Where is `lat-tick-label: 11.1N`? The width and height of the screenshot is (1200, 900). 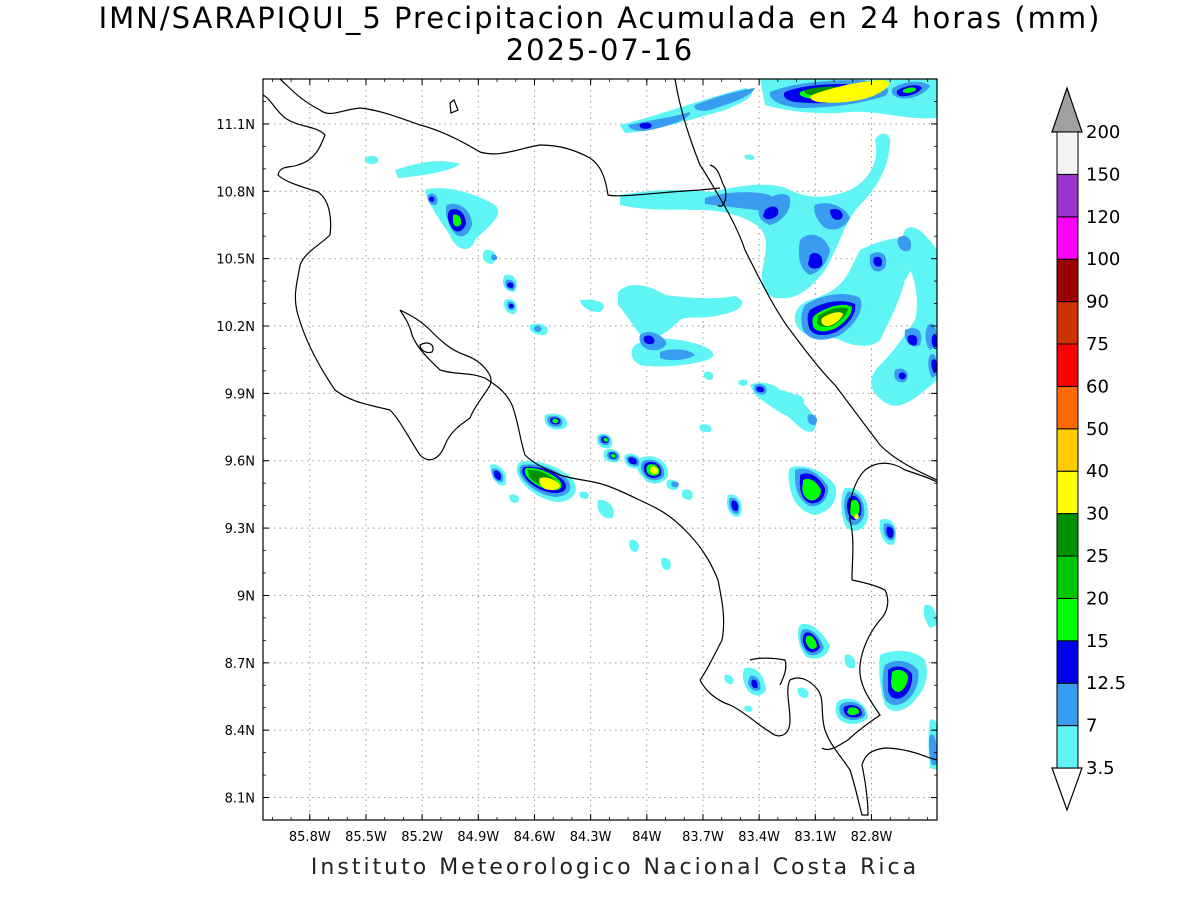
lat-tick-label: 11.1N is located at coordinates (235, 125).